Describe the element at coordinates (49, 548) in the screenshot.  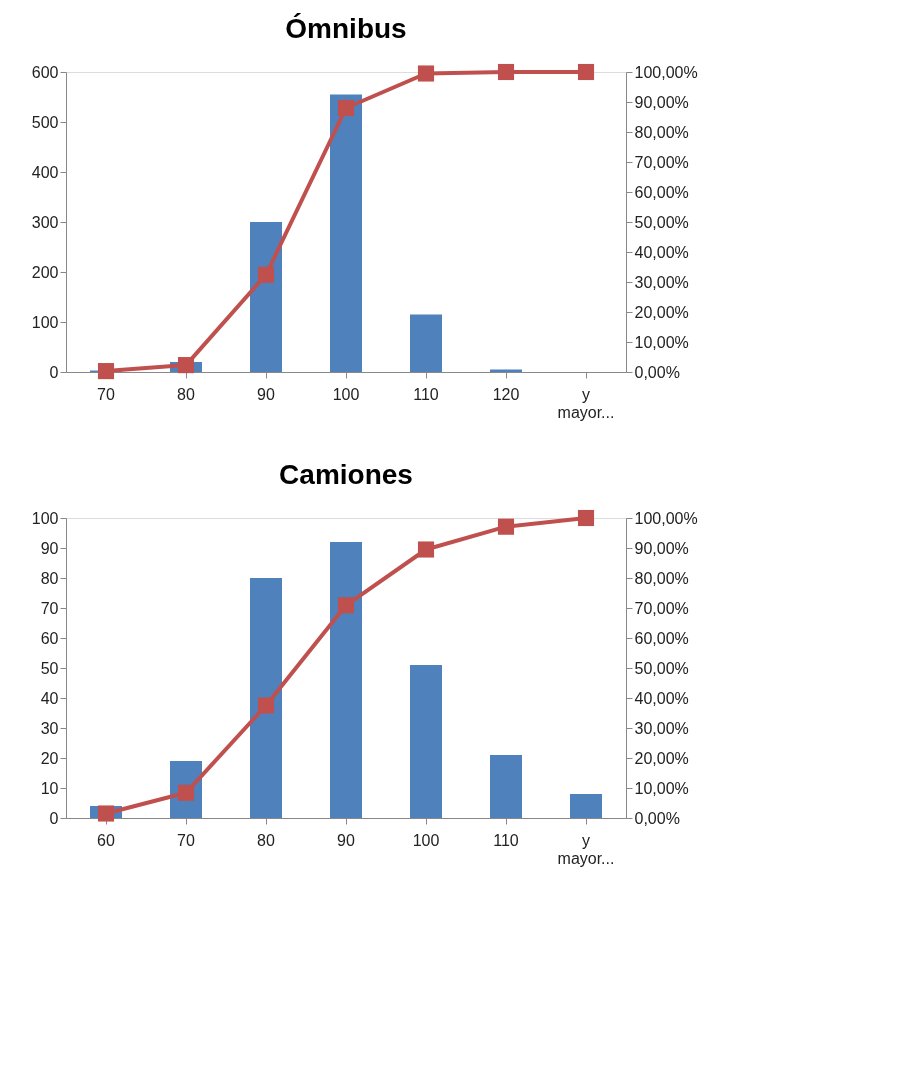
I see `y-tick-label: 90` at that location.